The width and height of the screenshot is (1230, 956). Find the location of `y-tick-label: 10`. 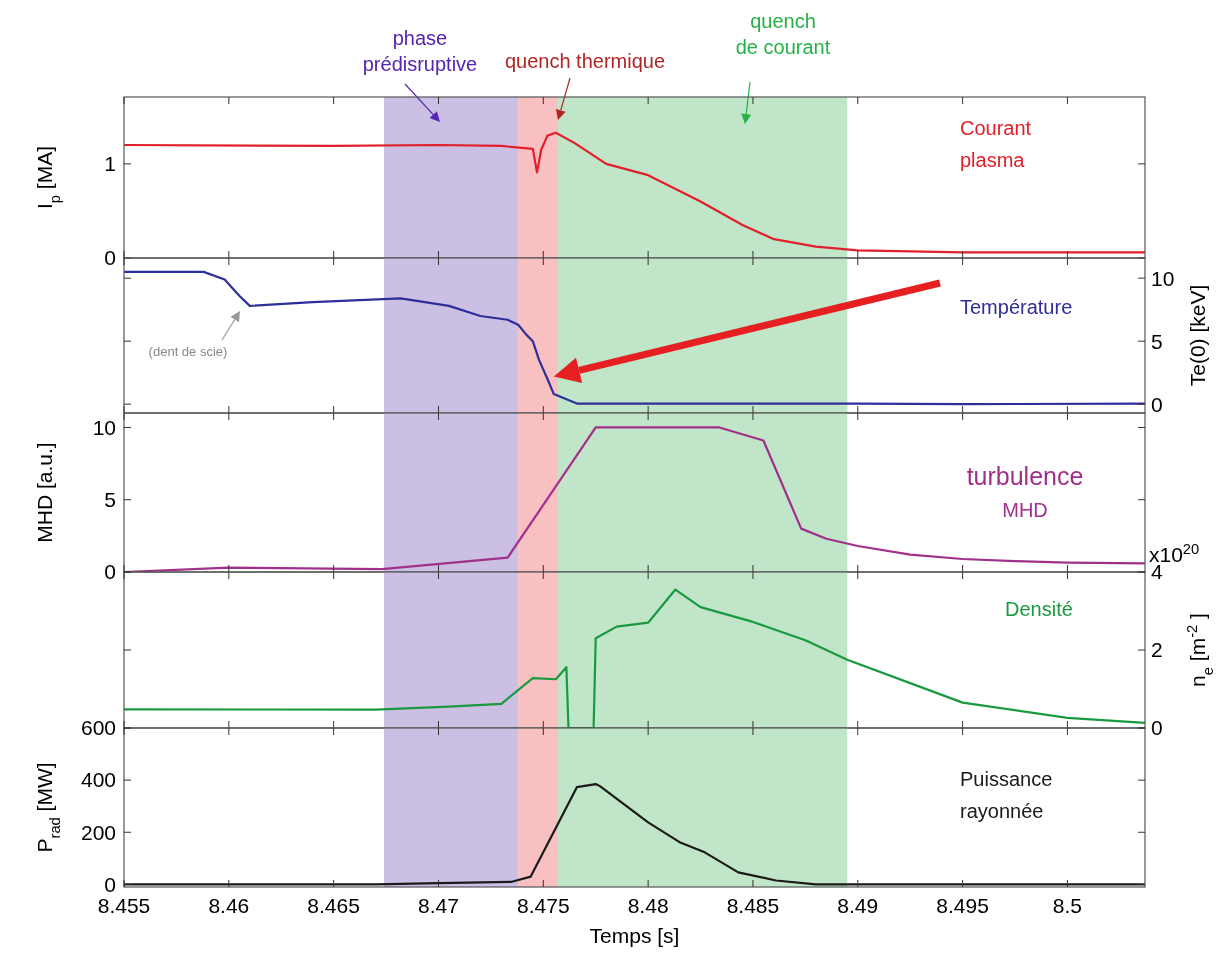

y-tick-label: 10 is located at coordinates (104, 427).